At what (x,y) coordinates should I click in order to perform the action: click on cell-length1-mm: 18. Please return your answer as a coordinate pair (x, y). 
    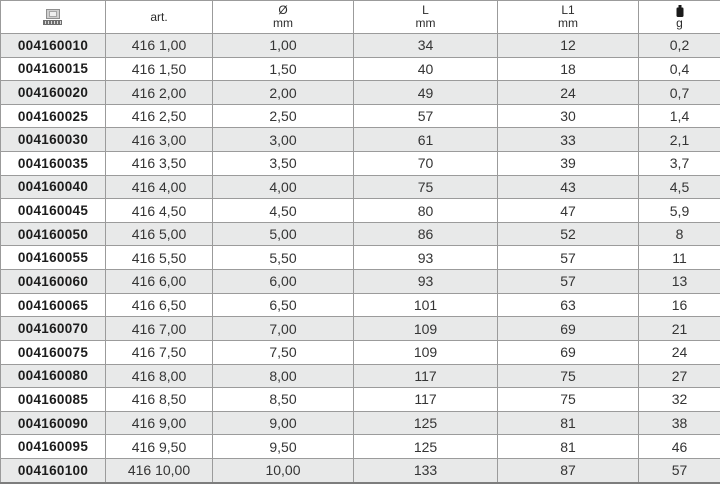
    Looking at the image, I should click on (568, 69).